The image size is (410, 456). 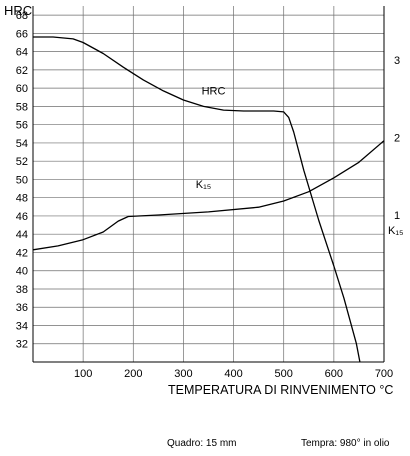 I want to click on y-left-tick-label: 56, so click(x=22, y=126).